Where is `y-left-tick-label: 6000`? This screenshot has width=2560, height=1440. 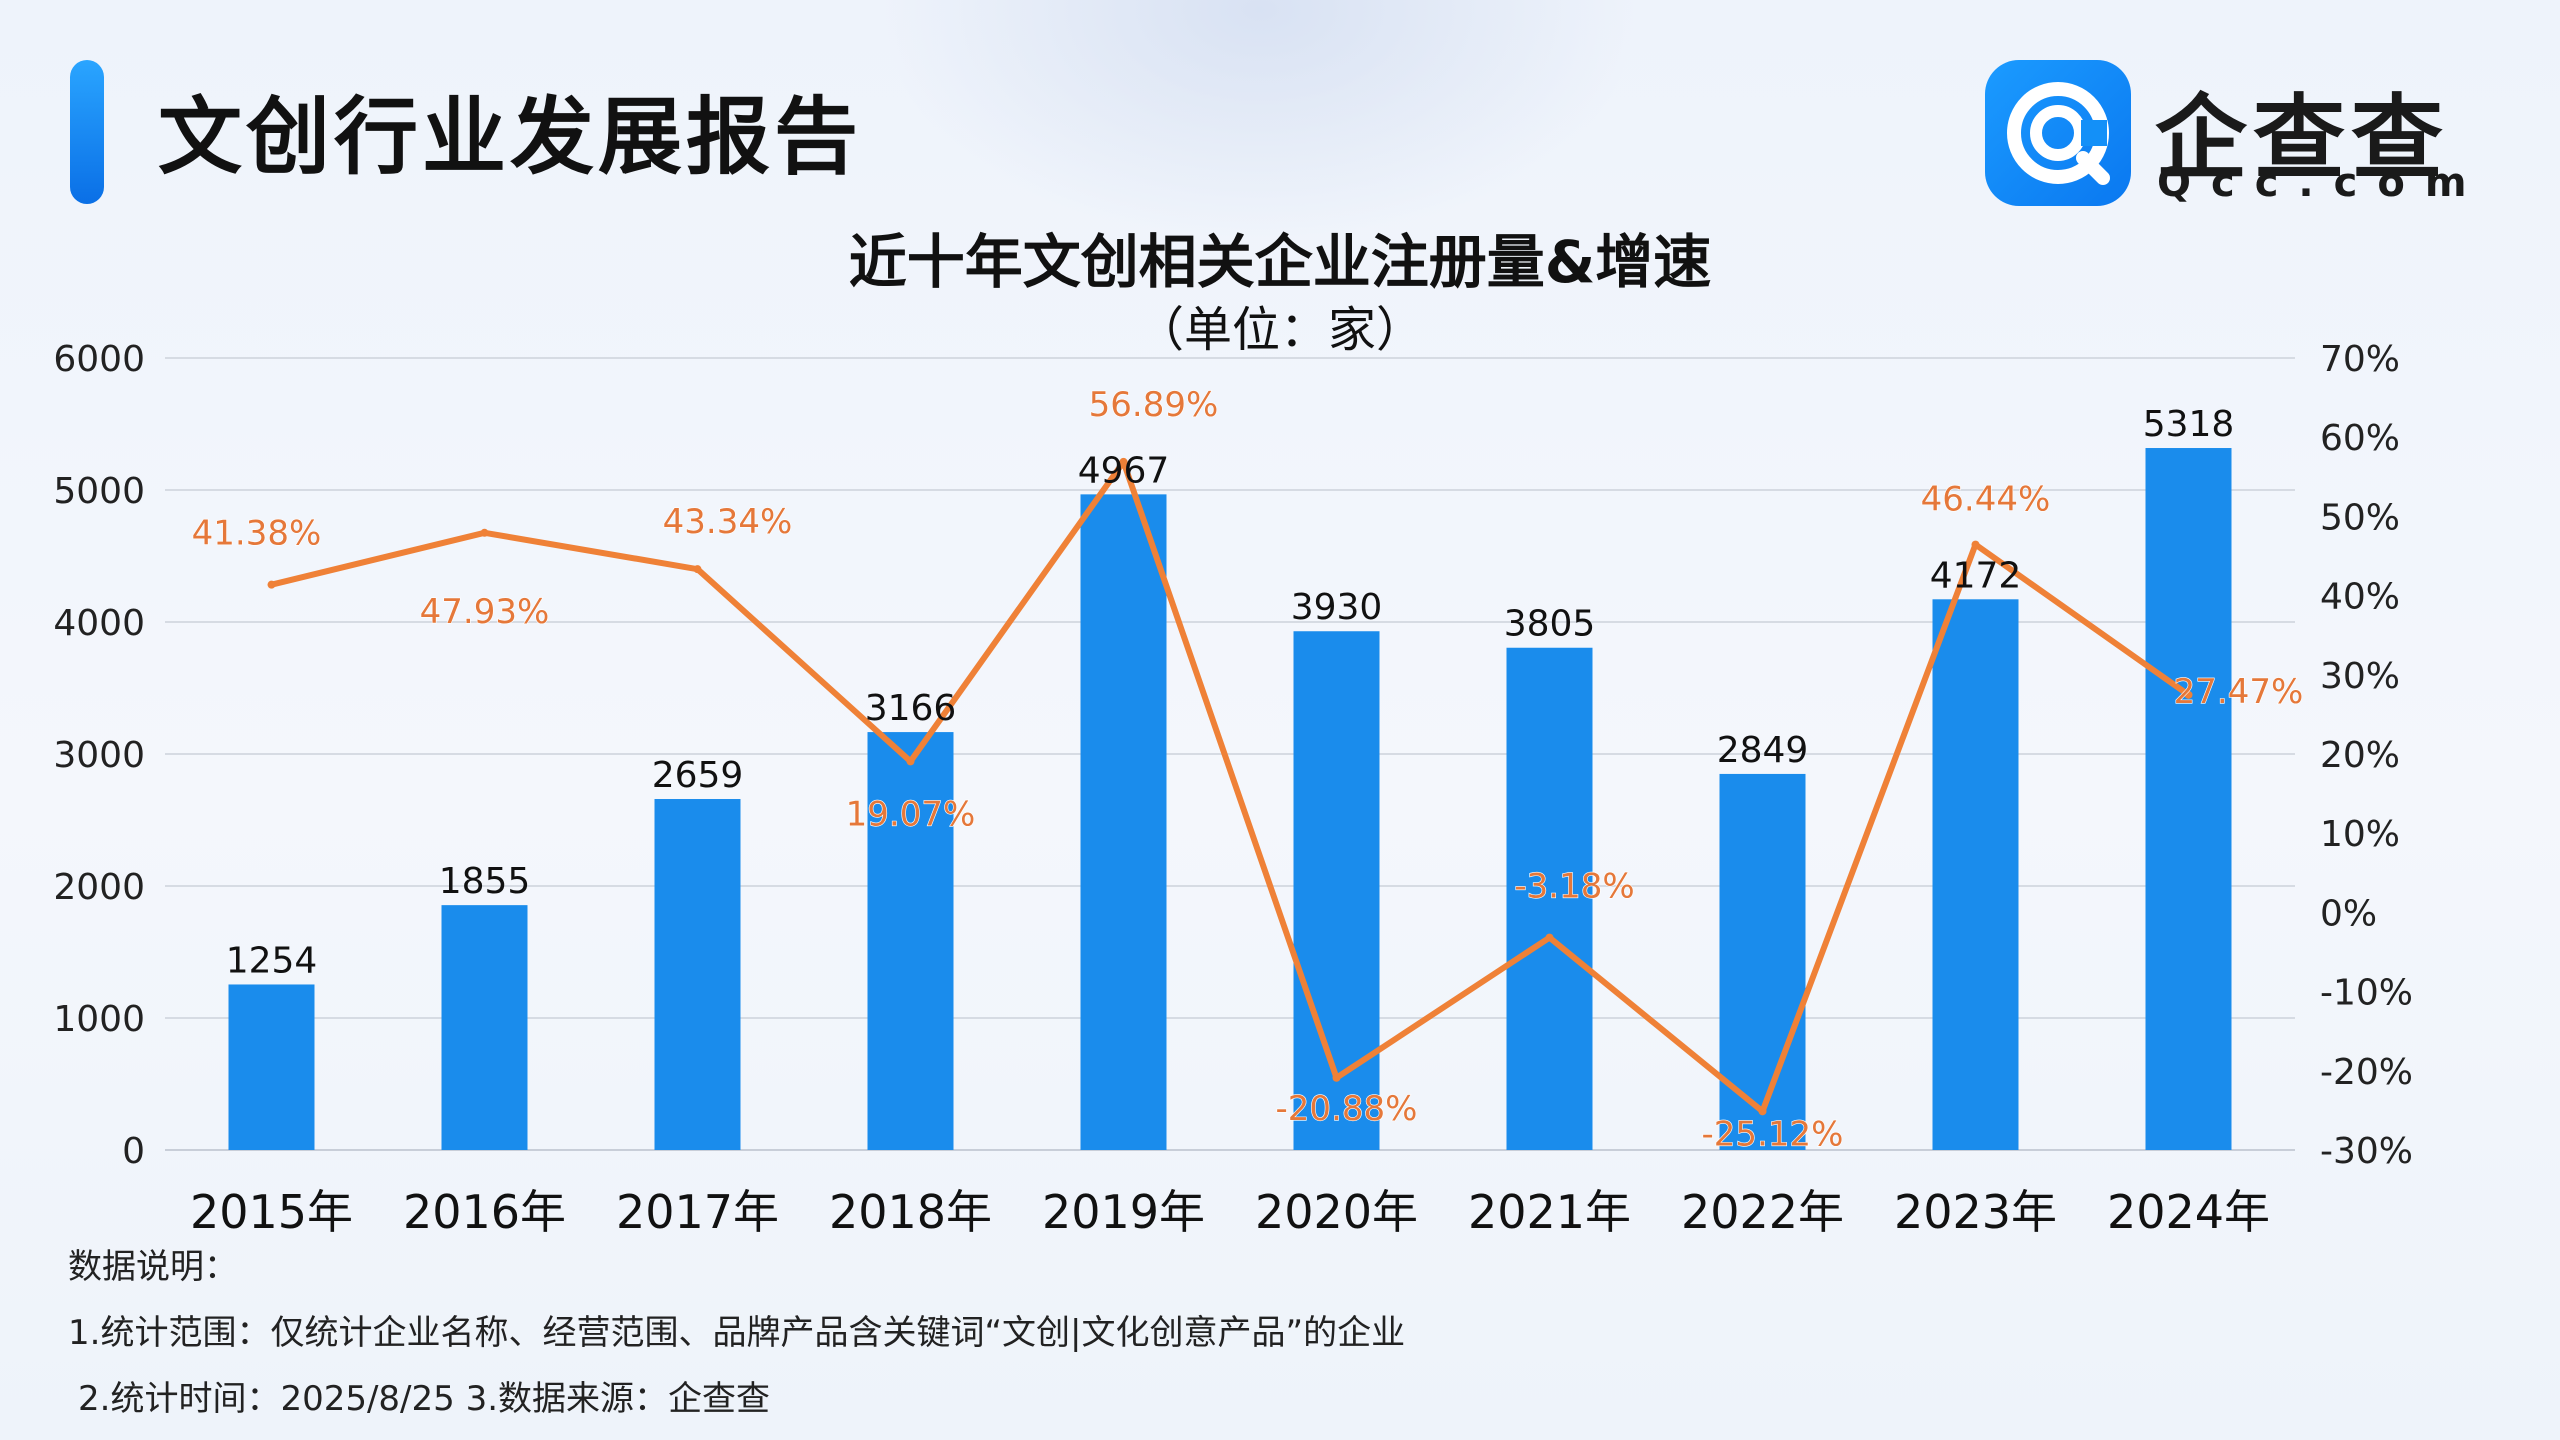 y-left-tick-label: 6000 is located at coordinates (99, 359).